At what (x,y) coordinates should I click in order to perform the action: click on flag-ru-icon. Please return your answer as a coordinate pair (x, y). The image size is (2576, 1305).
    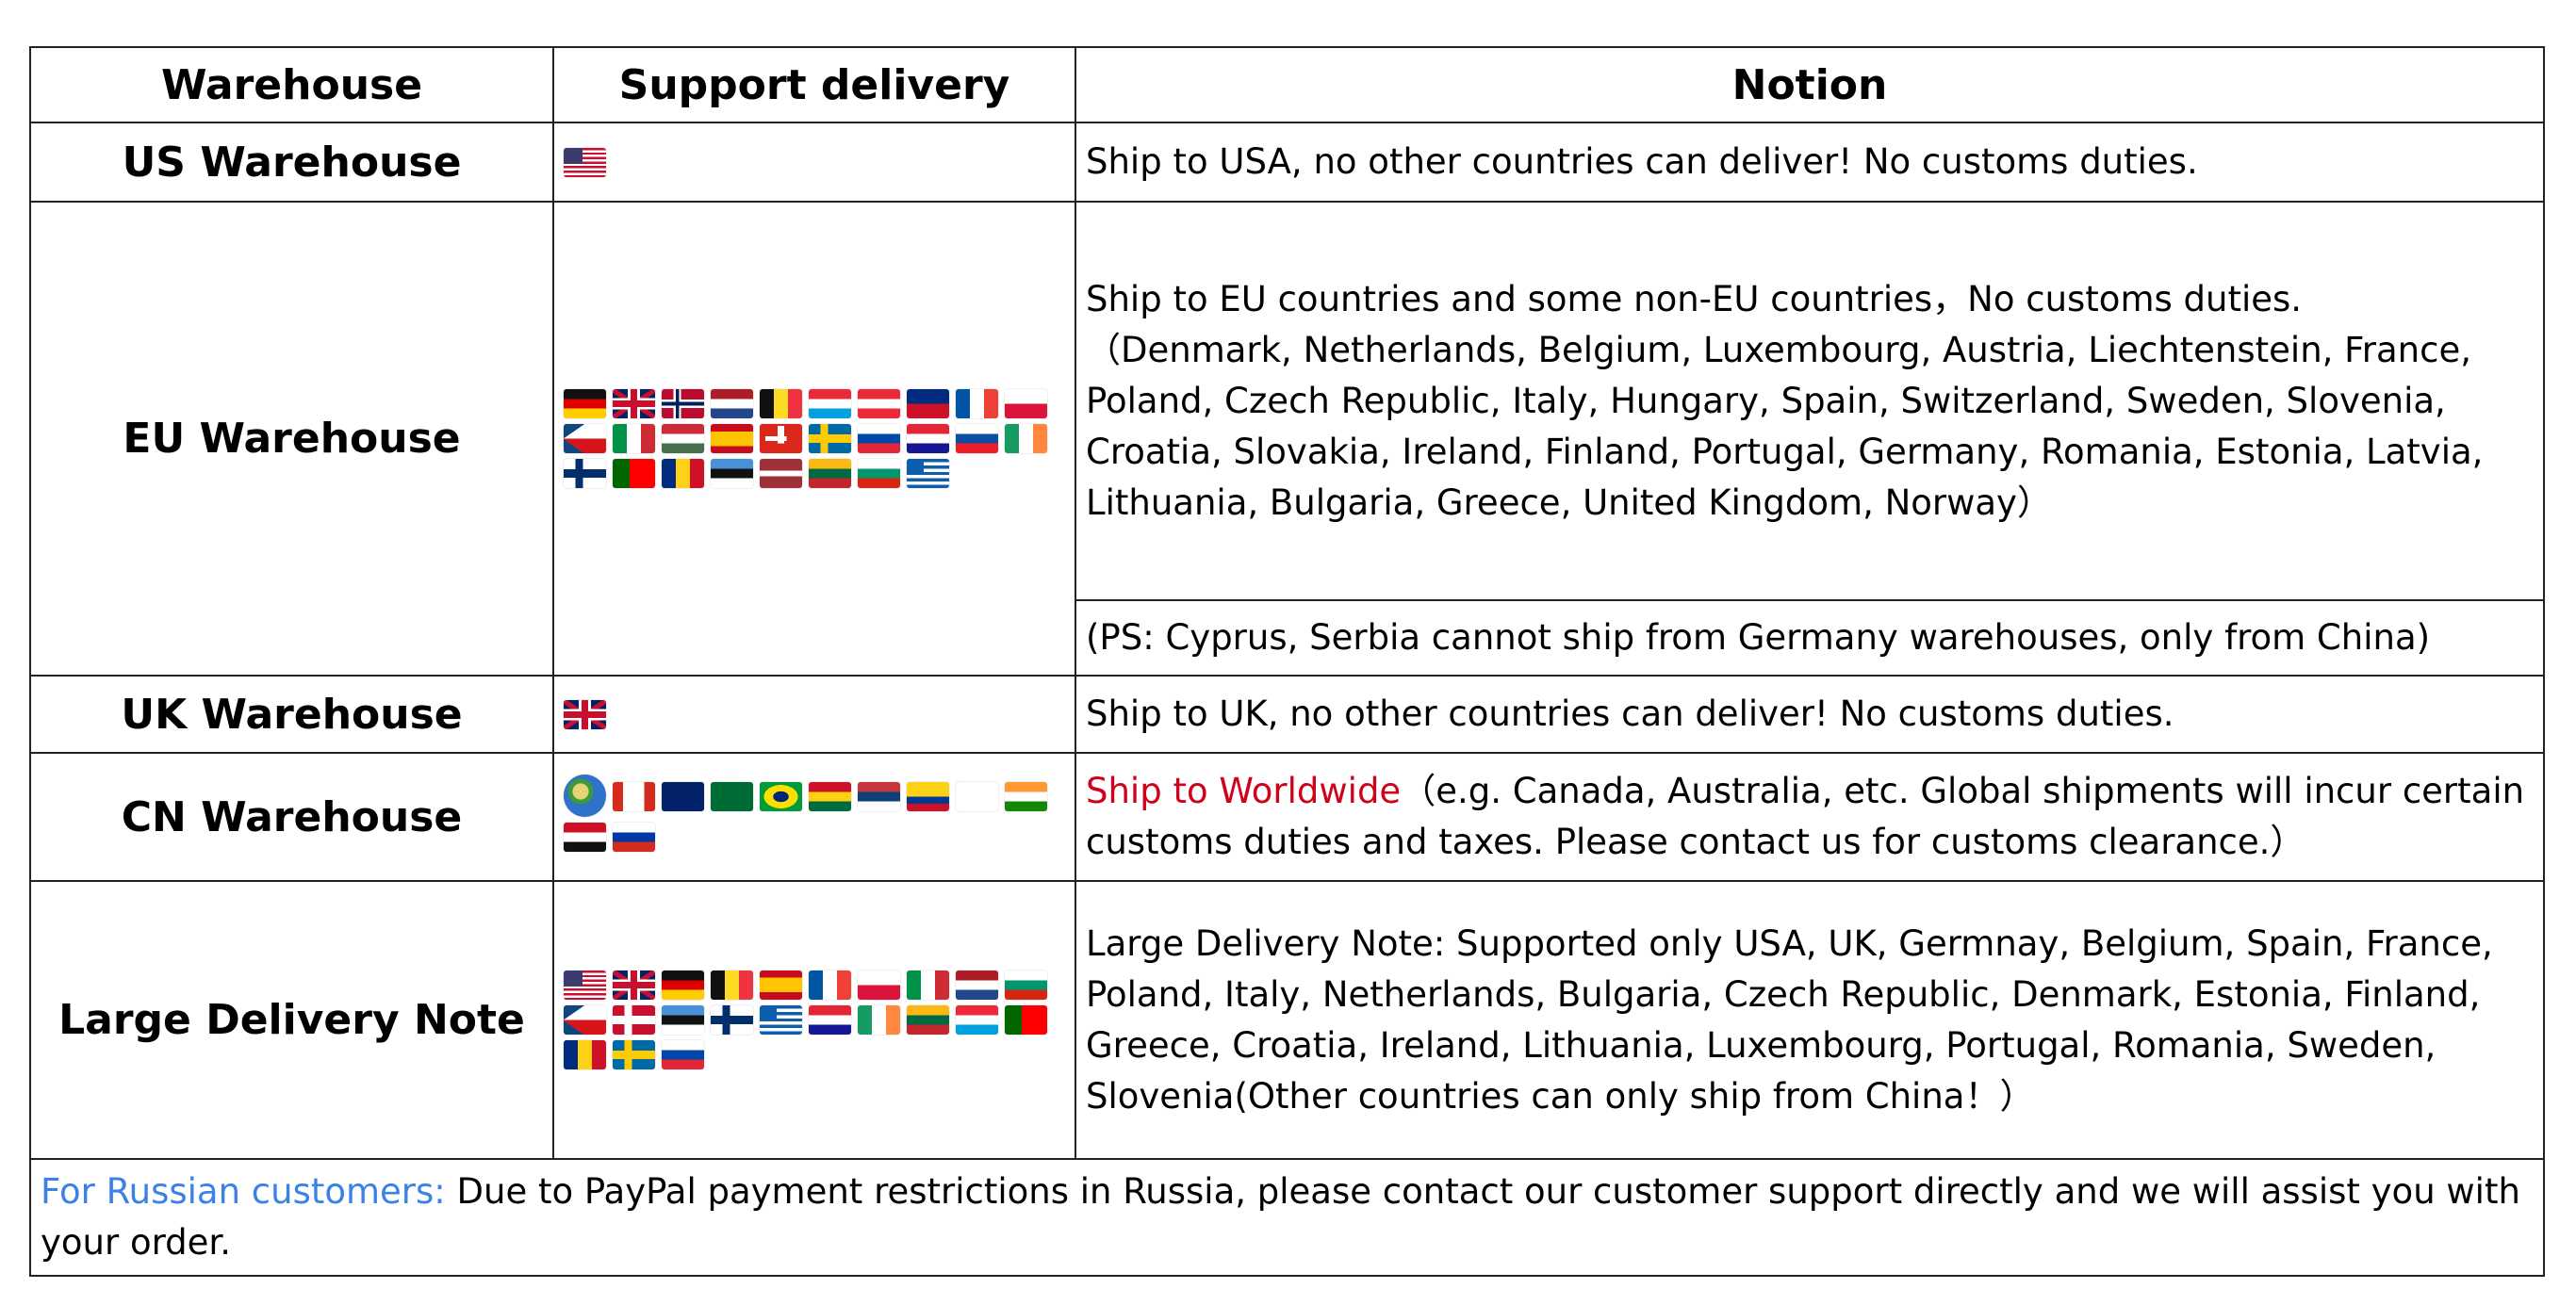
    Looking at the image, I should click on (634, 838).